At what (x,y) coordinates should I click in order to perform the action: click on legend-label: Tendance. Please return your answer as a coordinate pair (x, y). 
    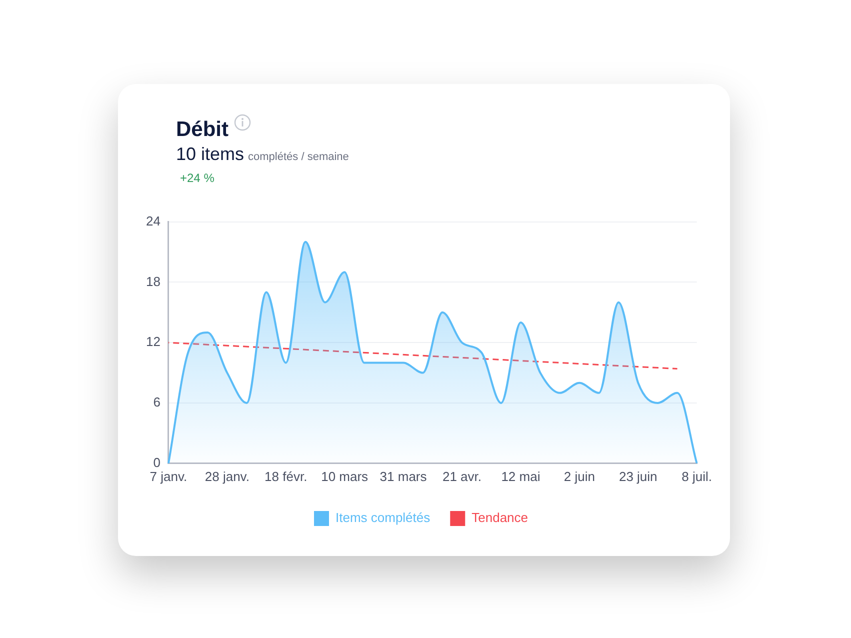
    Looking at the image, I should click on (500, 518).